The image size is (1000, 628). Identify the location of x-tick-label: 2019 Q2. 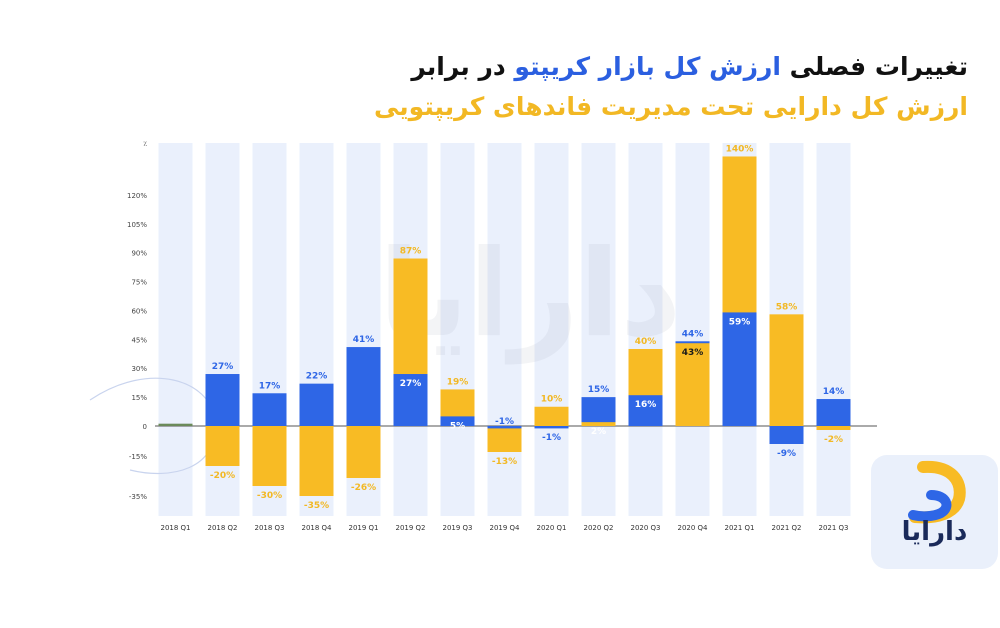
(410, 528).